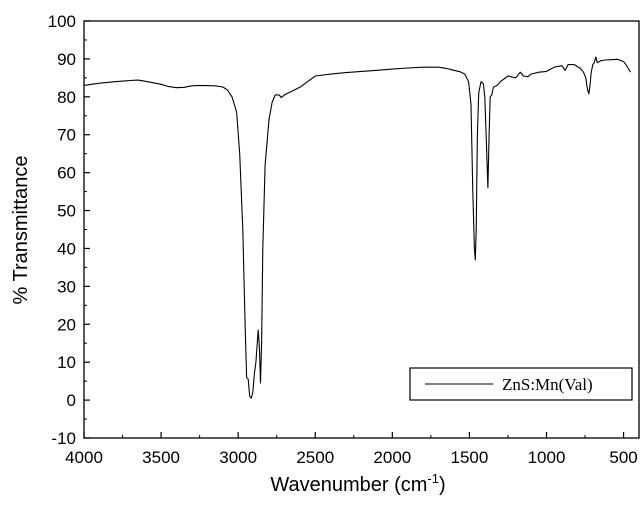 This screenshot has width=641, height=505. What do you see at coordinates (84, 457) in the screenshot?
I see `x-tick-label: 4000` at bounding box center [84, 457].